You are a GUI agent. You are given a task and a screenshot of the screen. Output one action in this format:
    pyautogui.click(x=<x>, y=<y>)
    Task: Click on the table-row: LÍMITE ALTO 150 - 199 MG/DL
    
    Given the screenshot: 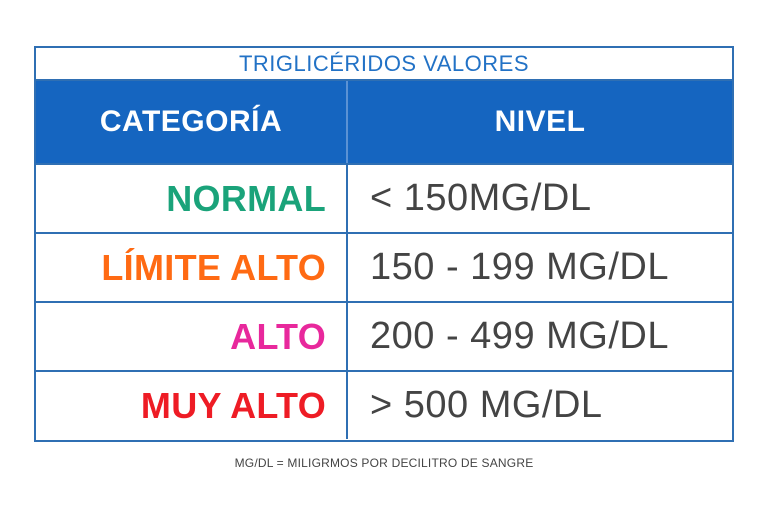 What is the action you would take?
    pyautogui.click(x=384, y=266)
    